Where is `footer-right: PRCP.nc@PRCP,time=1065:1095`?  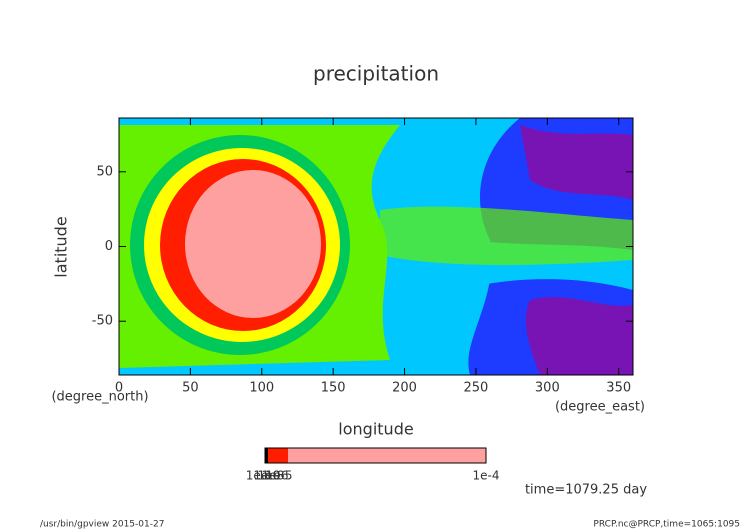 footer-right: PRCP.nc@PRCP,time=1065:1095 is located at coordinates (666, 525).